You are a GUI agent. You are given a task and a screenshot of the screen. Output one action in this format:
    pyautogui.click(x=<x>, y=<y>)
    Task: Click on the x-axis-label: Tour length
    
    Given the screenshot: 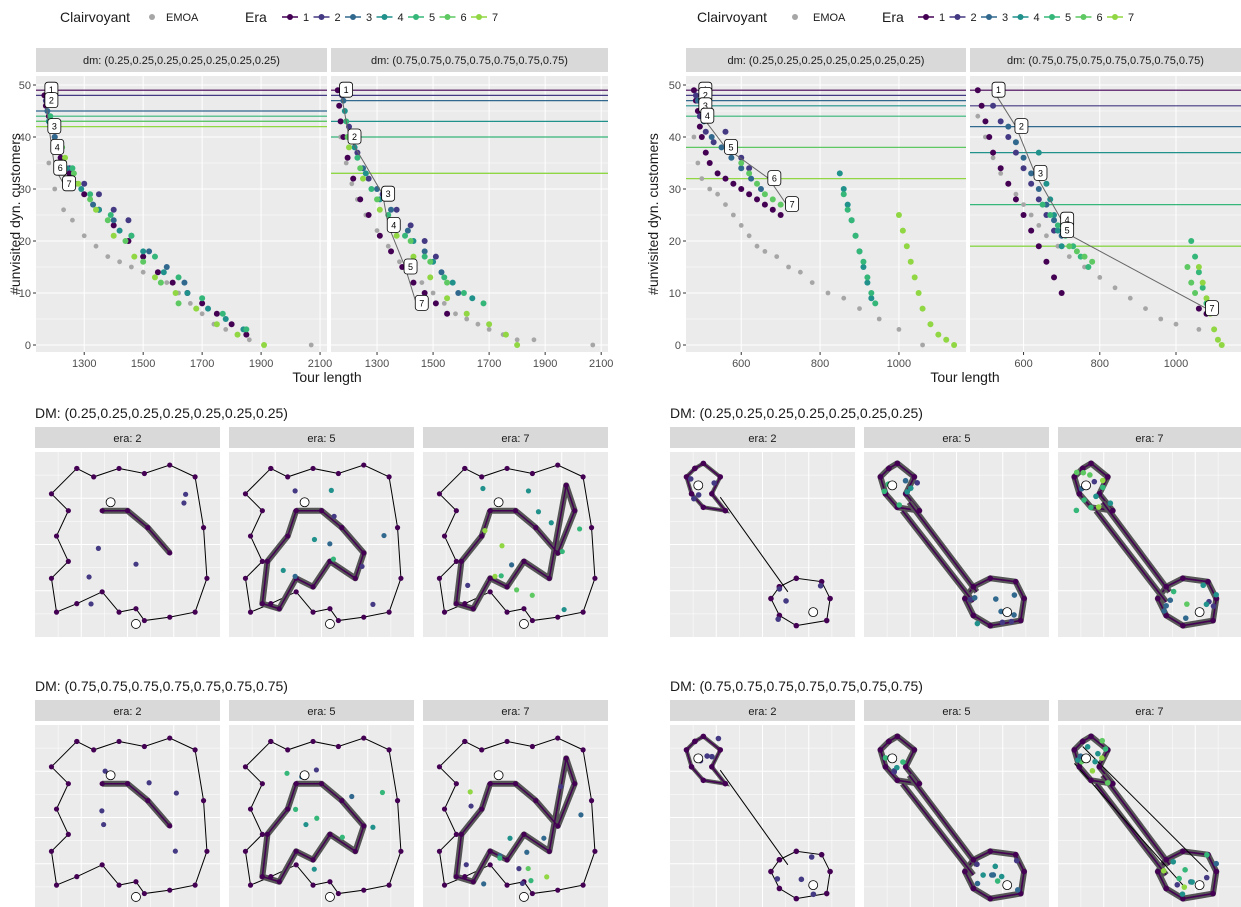 What is the action you would take?
    pyautogui.click(x=326, y=377)
    